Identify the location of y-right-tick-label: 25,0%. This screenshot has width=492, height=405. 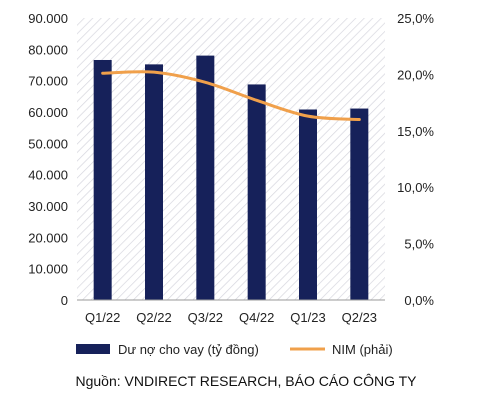
(415, 18).